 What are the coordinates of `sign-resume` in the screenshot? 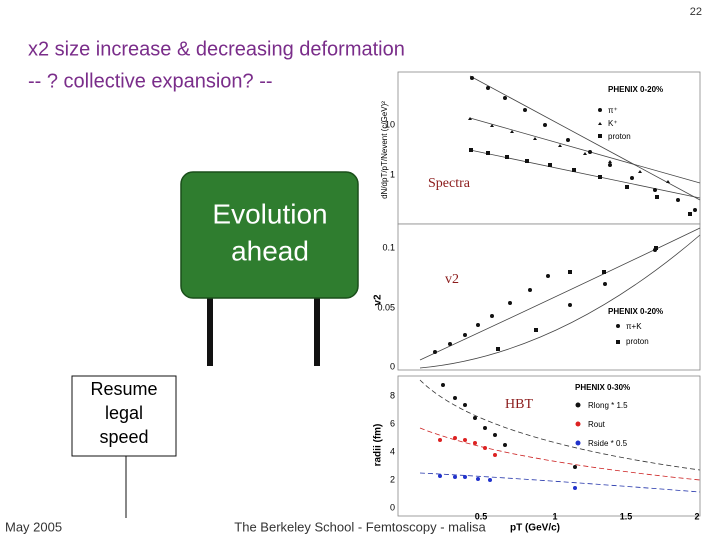 It's located at (124, 416).